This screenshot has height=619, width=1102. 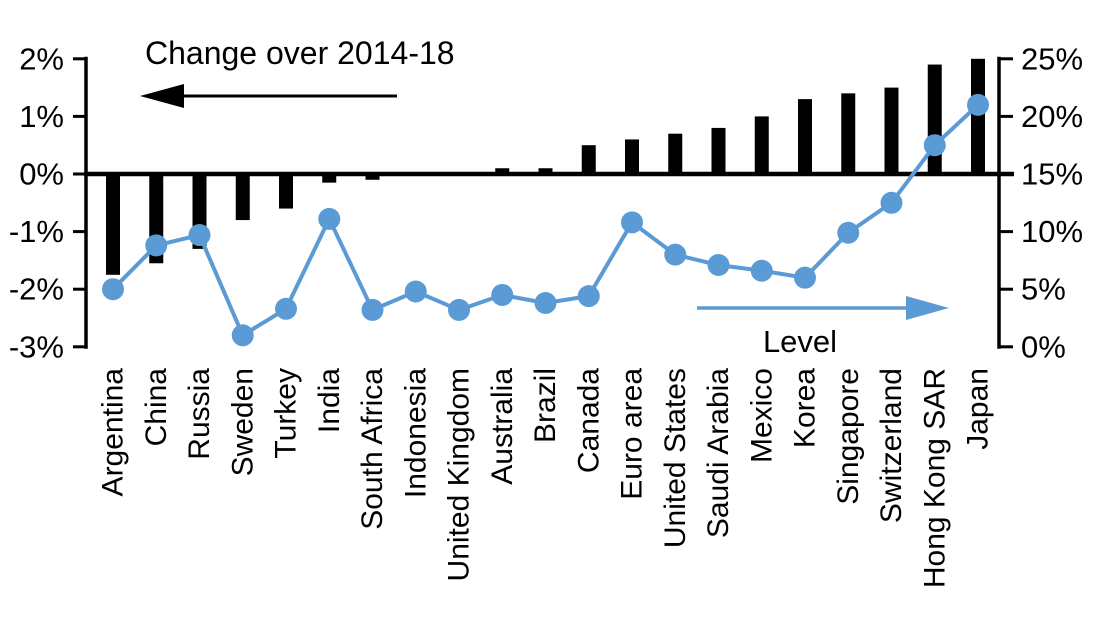 I want to click on x-axis-category-label: Australia, so click(x=502, y=426).